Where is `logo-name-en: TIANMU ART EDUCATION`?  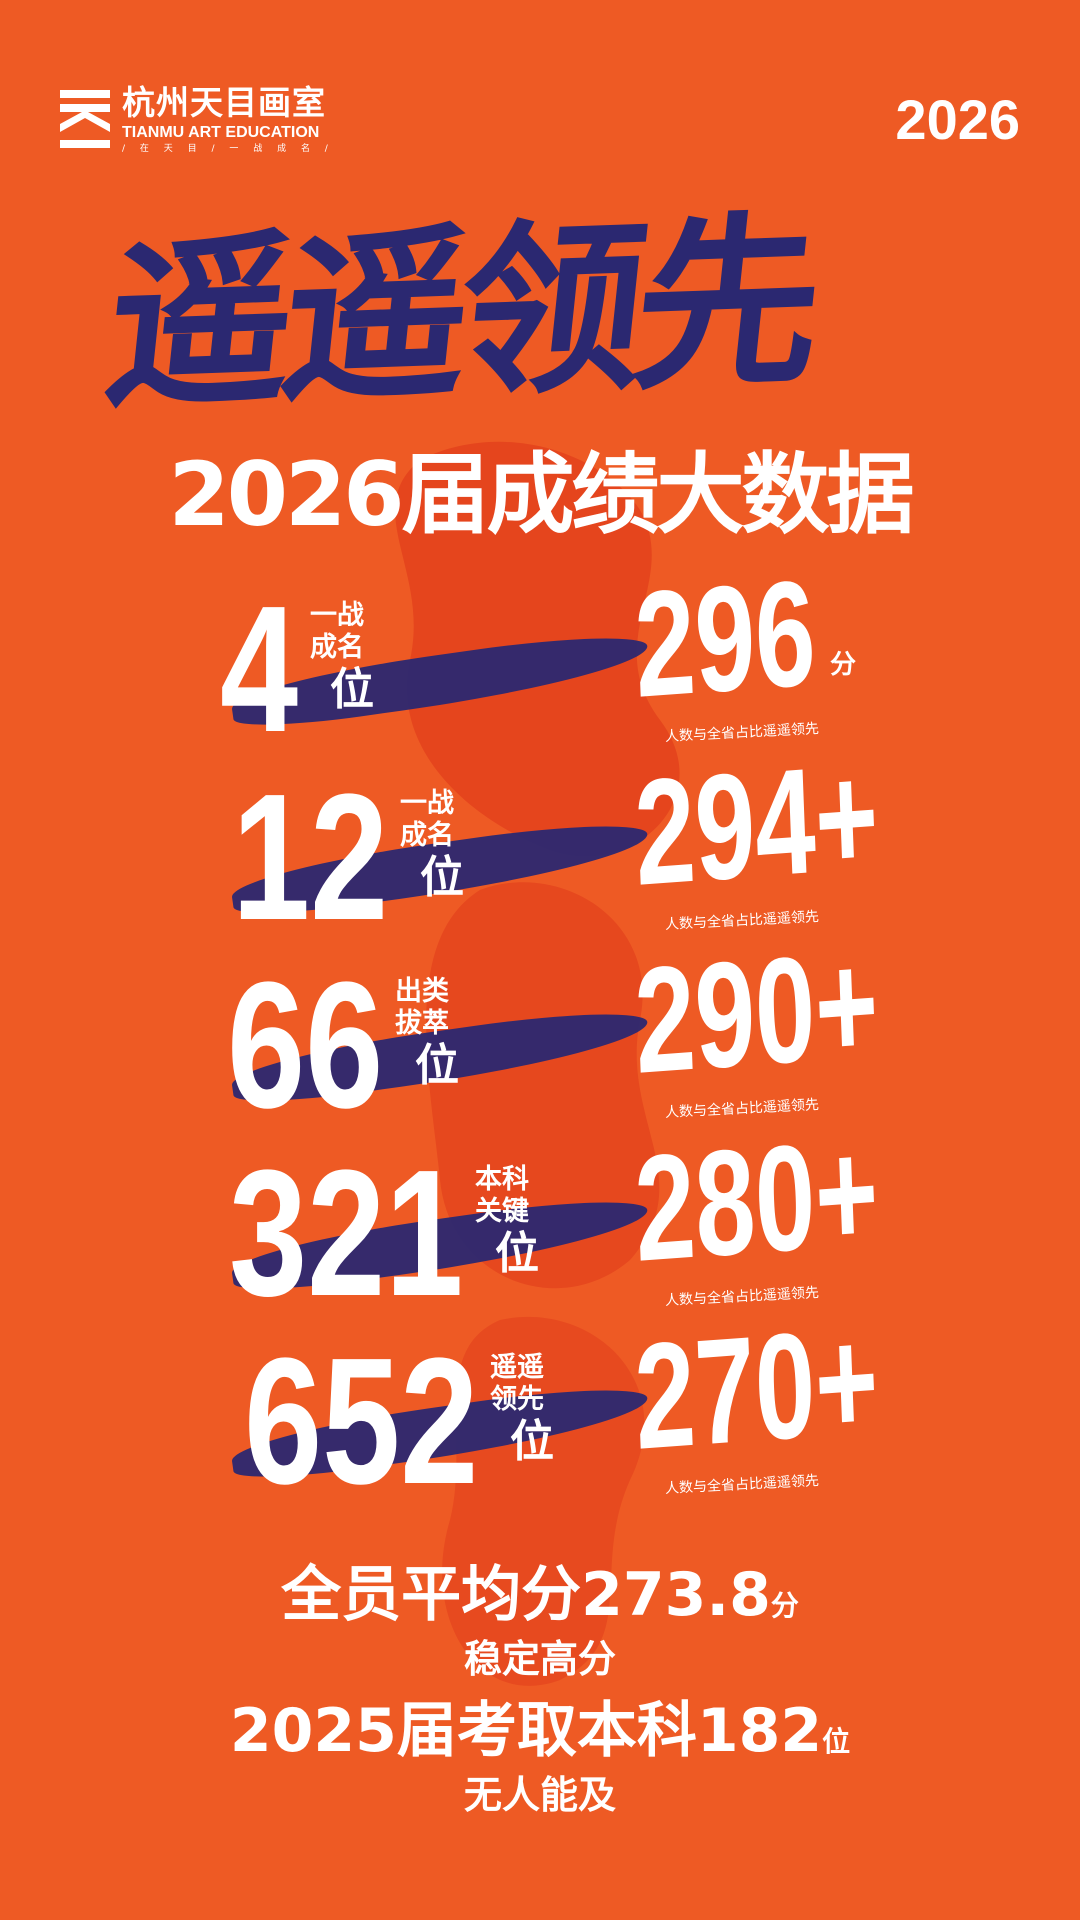
logo-name-en: TIANMU ART EDUCATION is located at coordinates (221, 132).